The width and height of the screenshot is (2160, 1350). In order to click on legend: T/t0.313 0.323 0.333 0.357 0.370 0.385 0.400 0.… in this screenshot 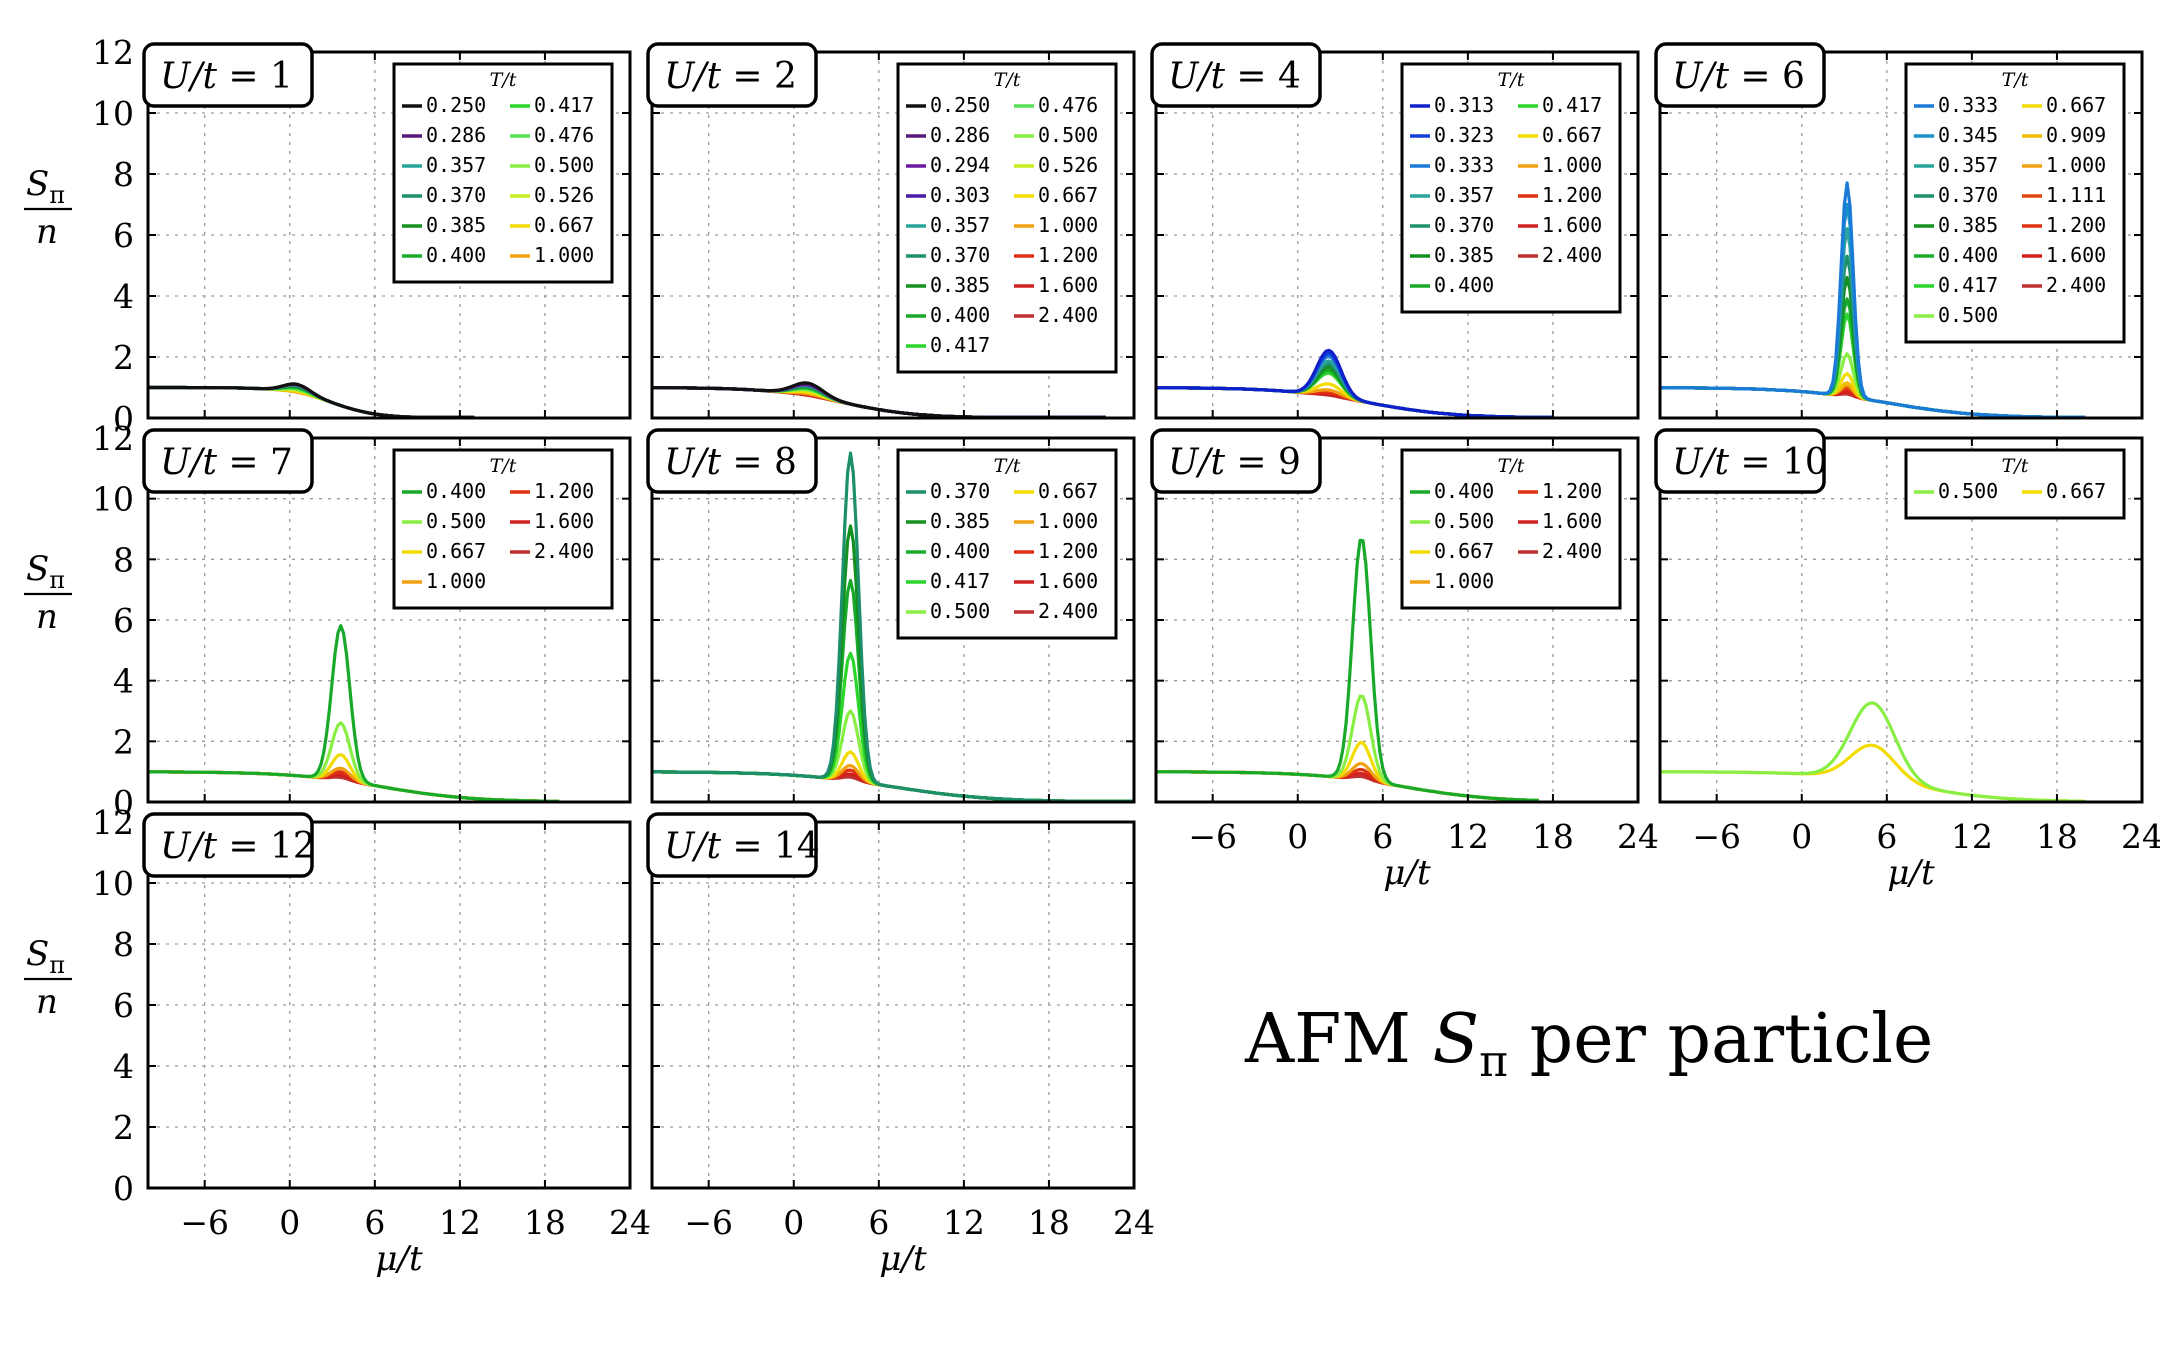, I will do `click(1511, 188)`.